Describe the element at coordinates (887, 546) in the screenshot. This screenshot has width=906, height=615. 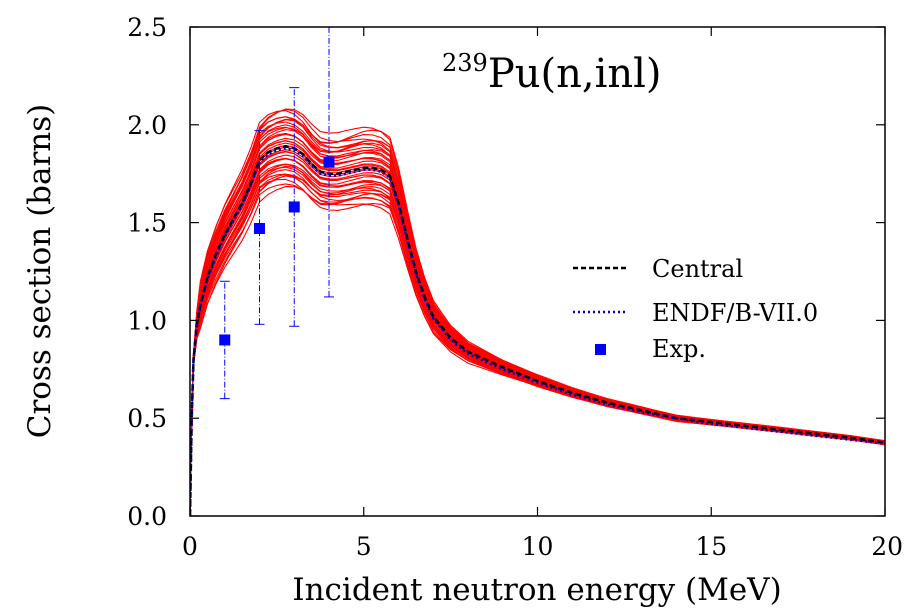
I see `x-tick-label: 20` at that location.